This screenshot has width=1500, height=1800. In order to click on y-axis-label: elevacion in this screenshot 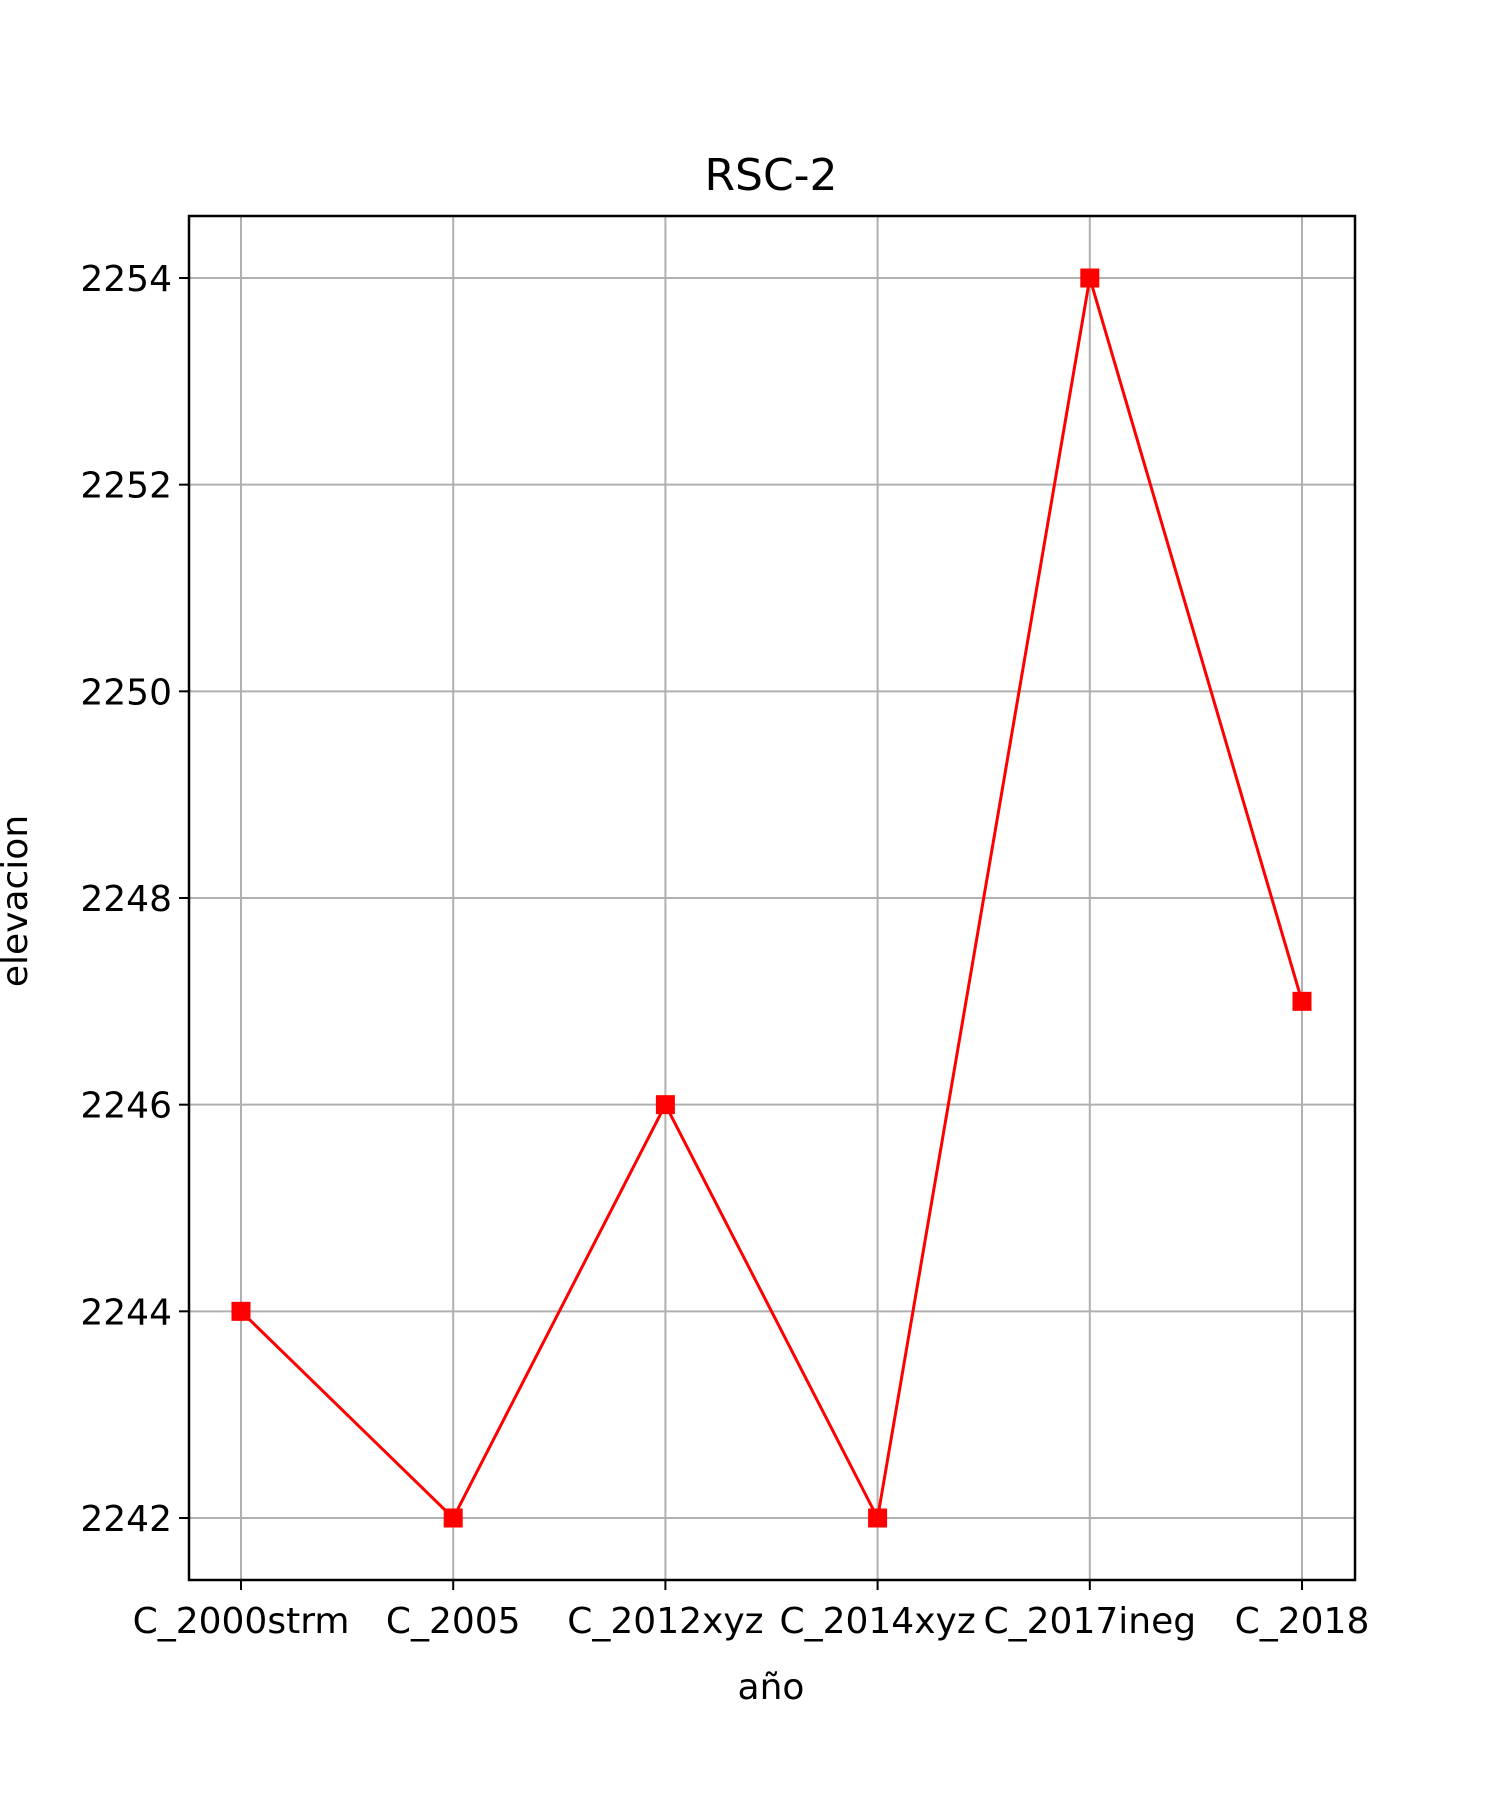, I will do `click(18, 901)`.